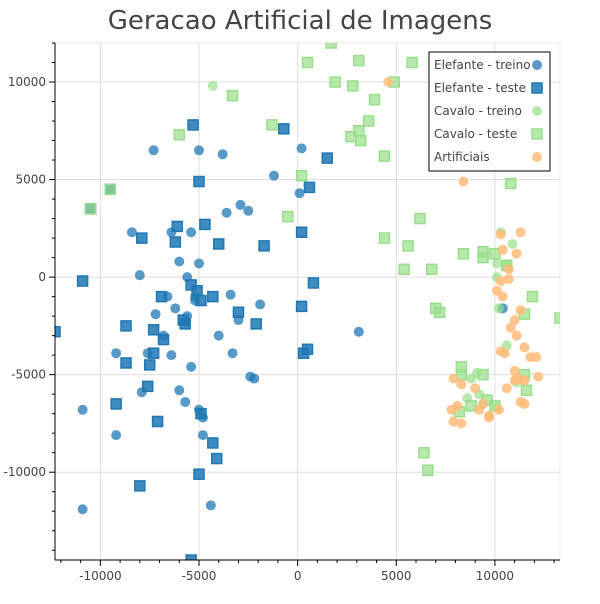 This screenshot has height=604, width=600. I want to click on y-tick-label: 10000, so click(27, 82).